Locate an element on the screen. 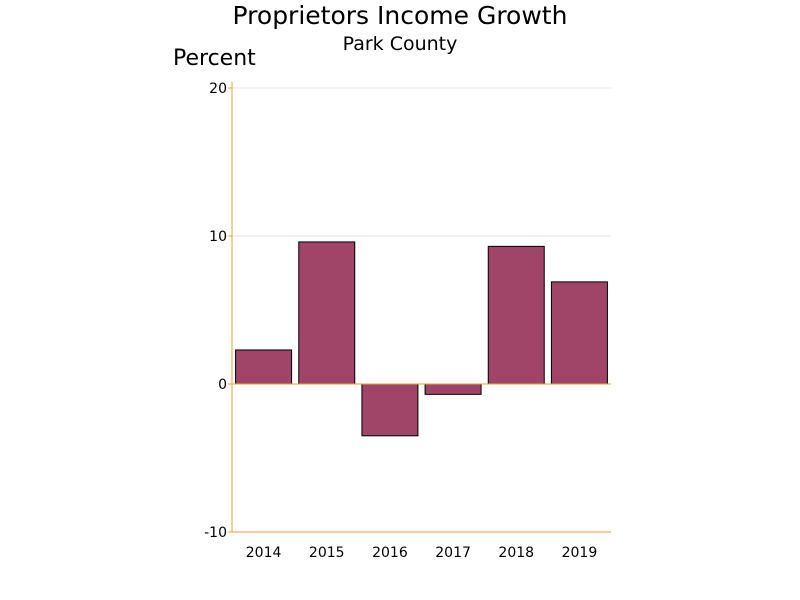 Image resolution: width=800 pixels, height=600 pixels. x-tick-label: 2014 is located at coordinates (264, 553).